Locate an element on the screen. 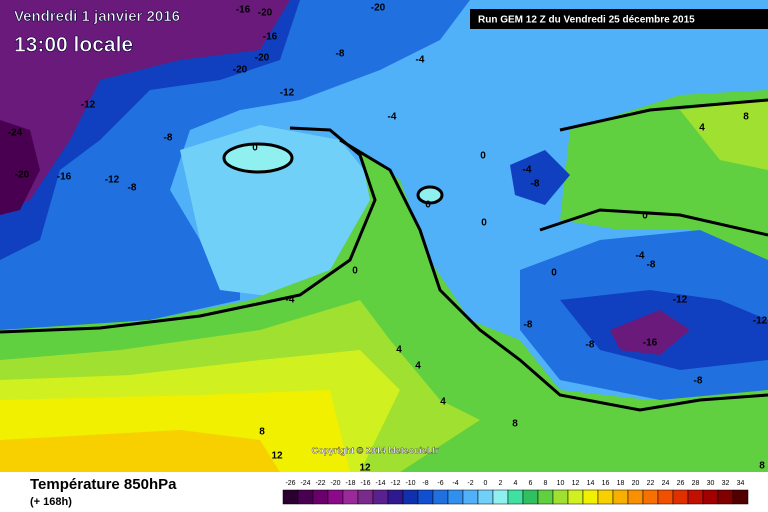 Image resolution: width=768 pixels, height=512 pixels. colorbar-tick-label: 14 is located at coordinates (591, 483).